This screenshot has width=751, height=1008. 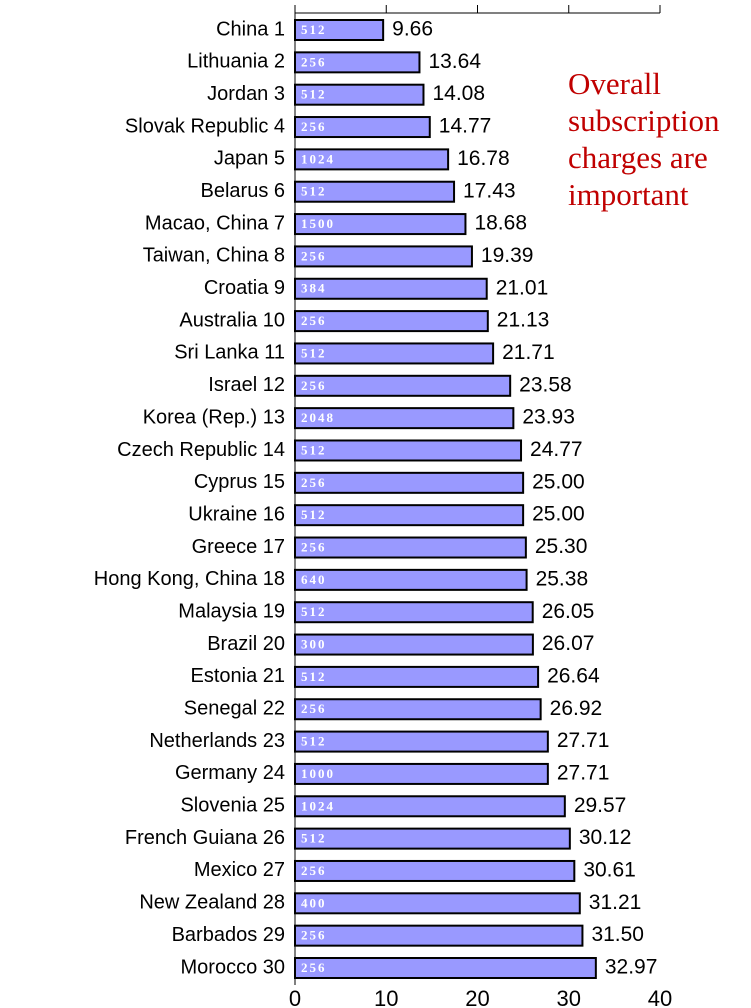 What do you see at coordinates (454, 61) in the screenshot?
I see `value-label: 13.64` at bounding box center [454, 61].